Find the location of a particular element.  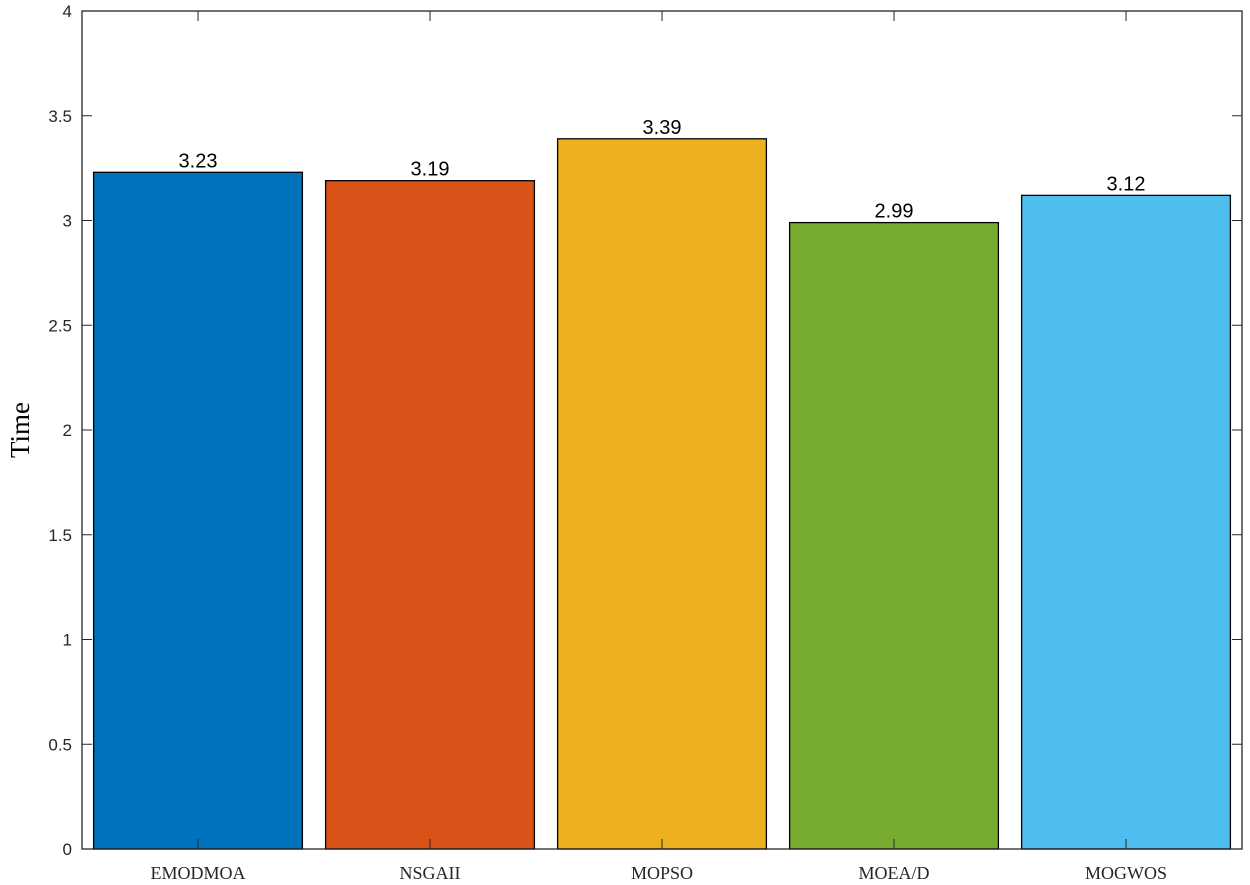

data-label: 2.99 is located at coordinates (894, 212).